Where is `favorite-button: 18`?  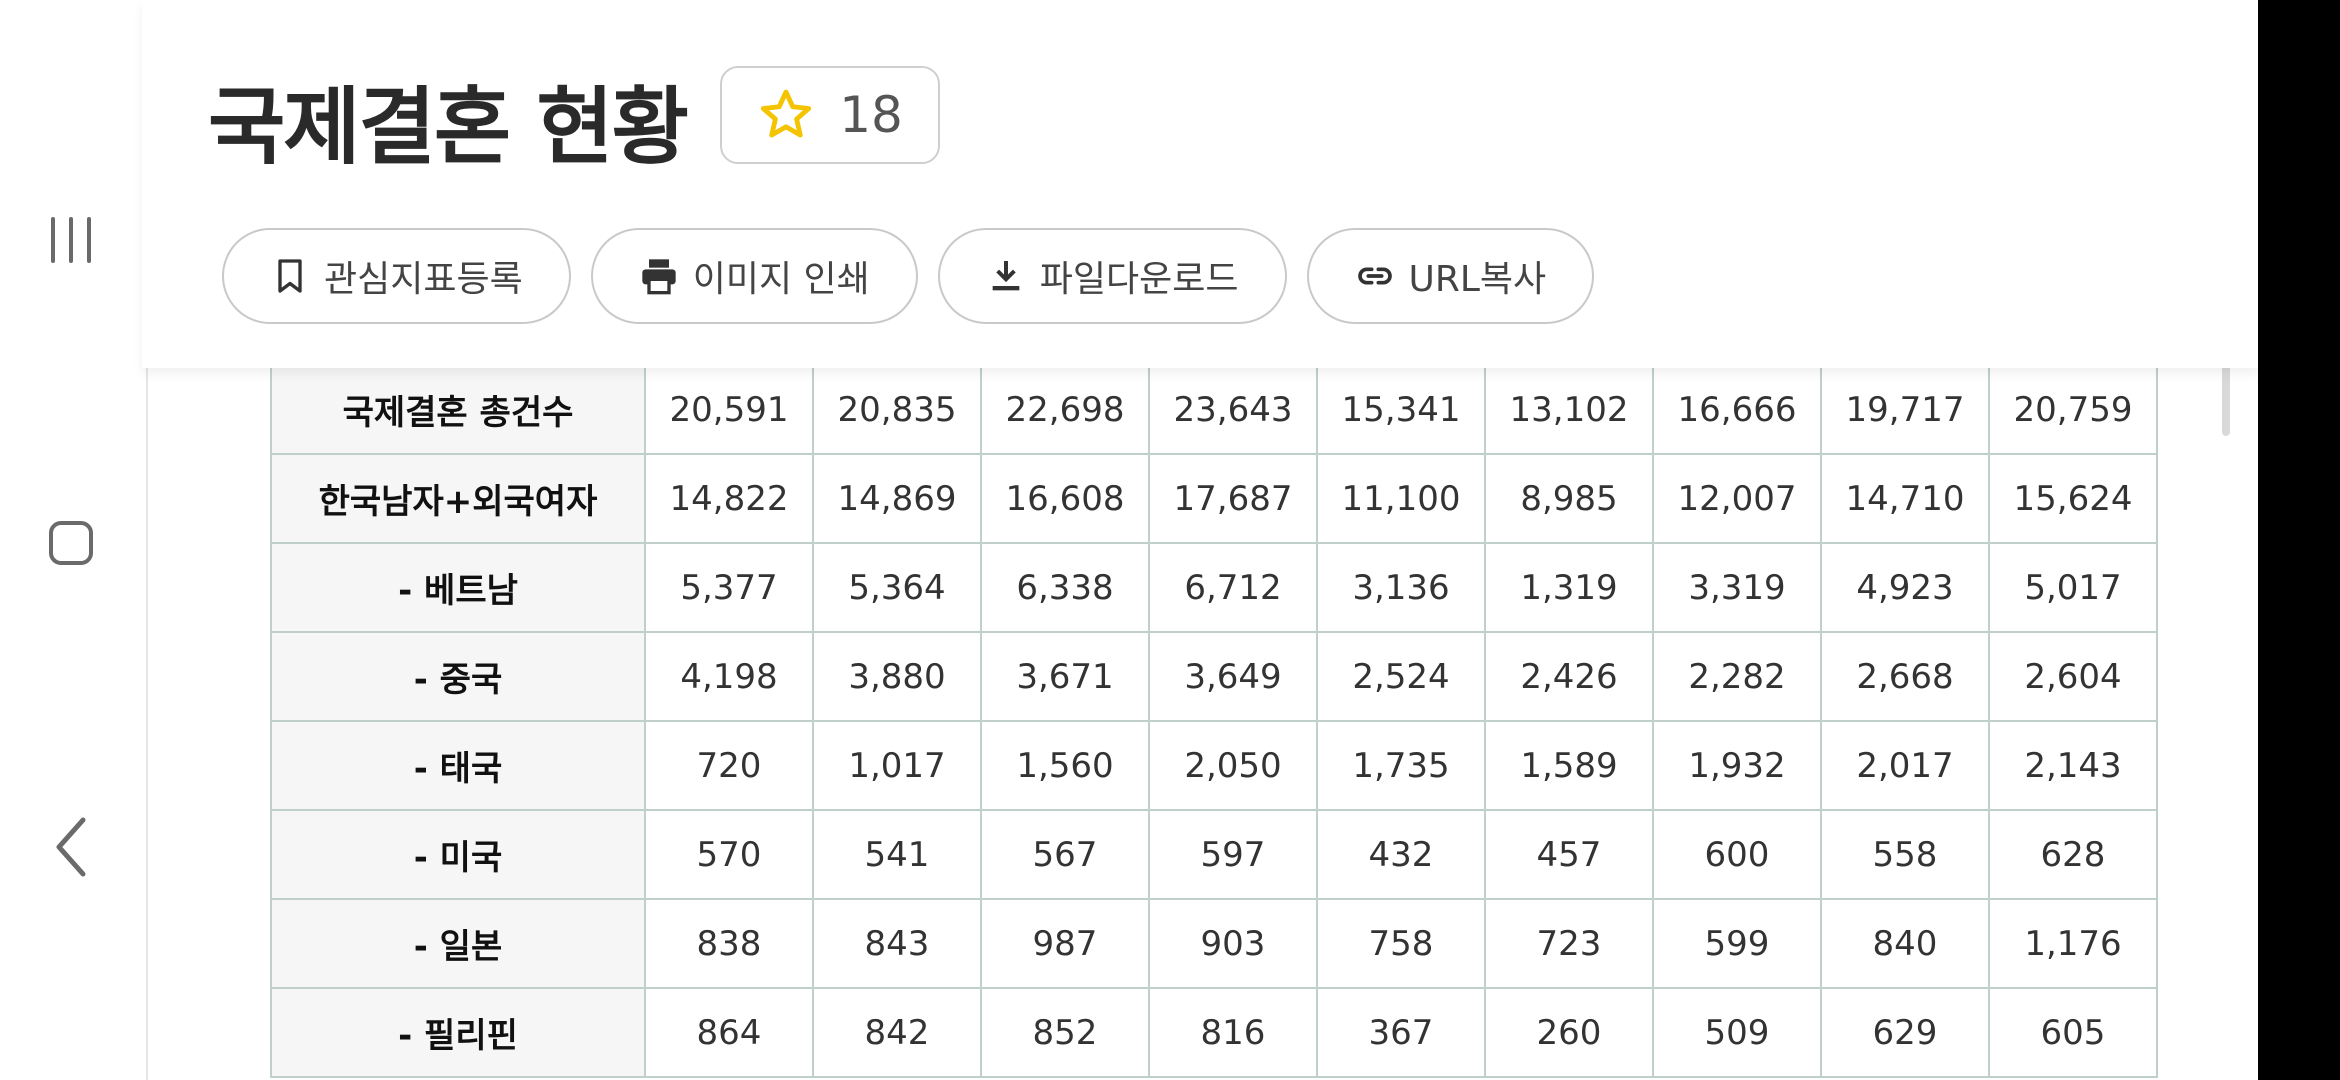
favorite-button: 18 is located at coordinates (830, 115).